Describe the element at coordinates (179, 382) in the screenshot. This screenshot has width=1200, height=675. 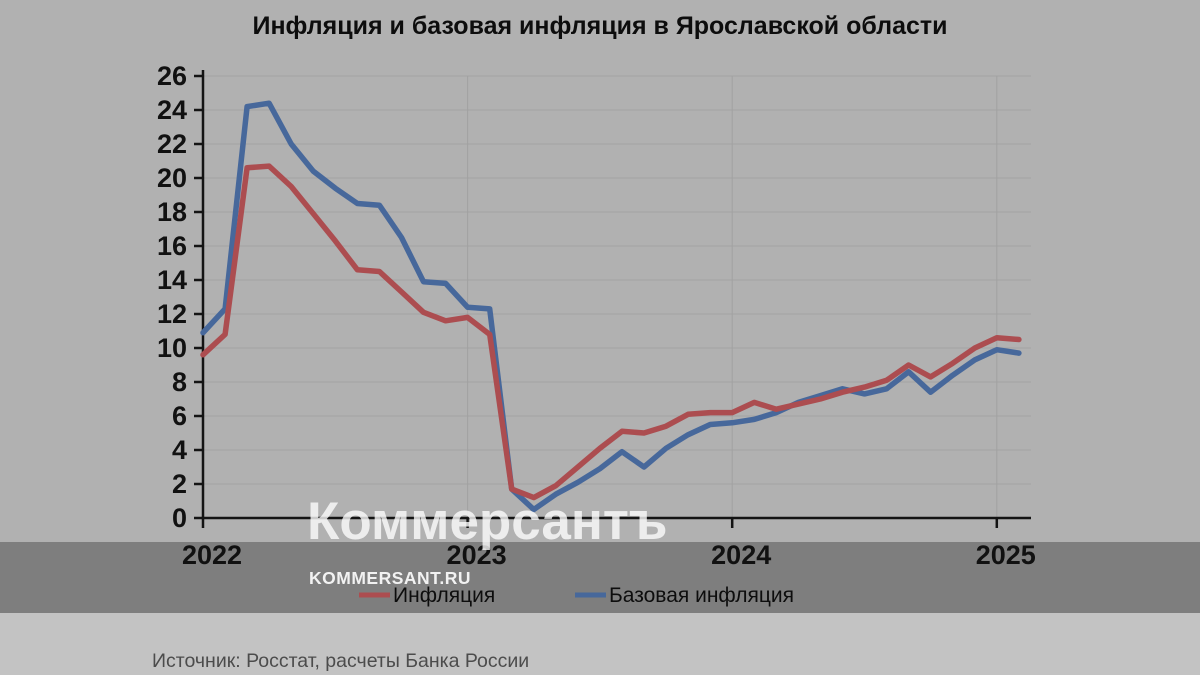
I see `y-tick-label: 8` at that location.